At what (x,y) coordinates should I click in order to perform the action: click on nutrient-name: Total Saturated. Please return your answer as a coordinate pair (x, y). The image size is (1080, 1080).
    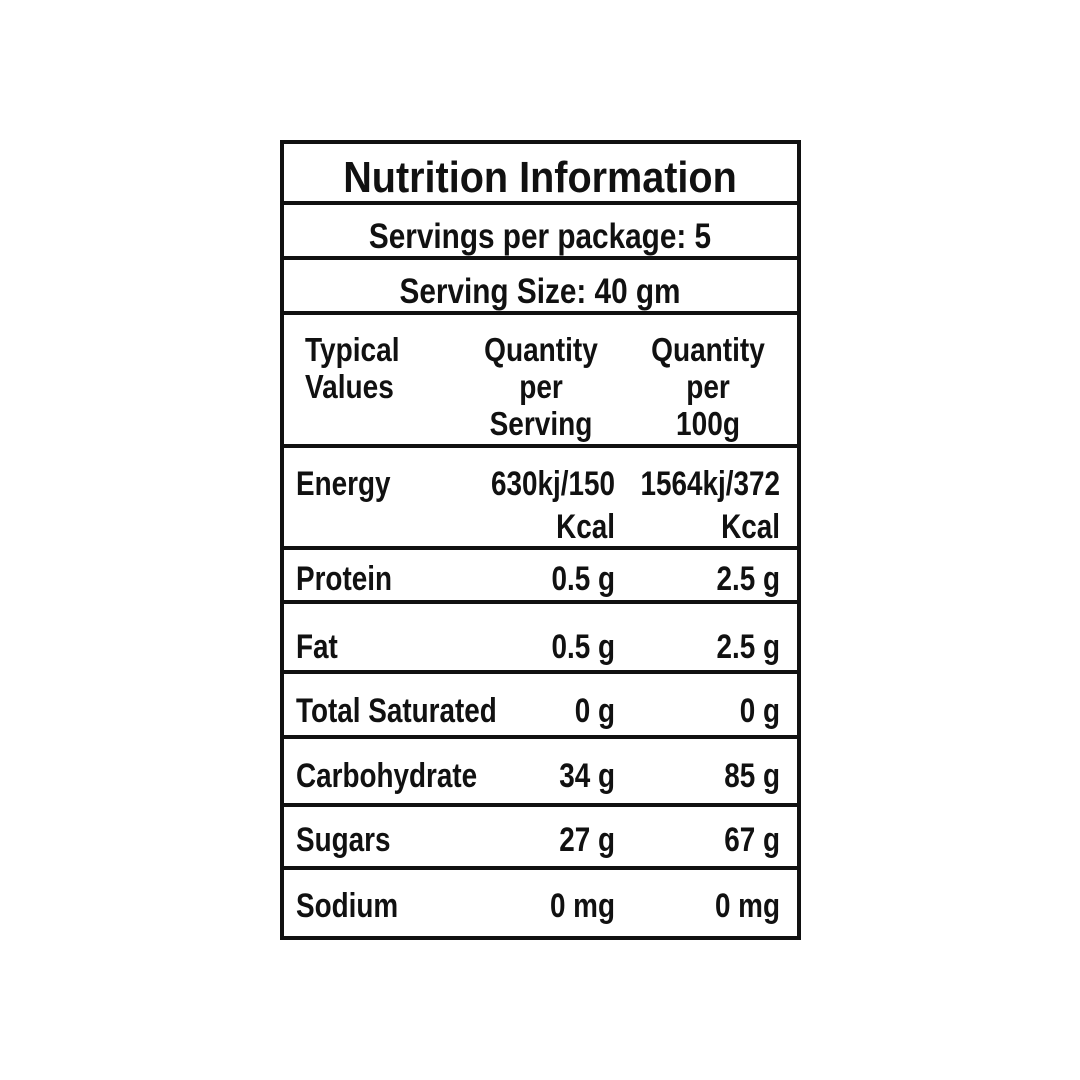
    Looking at the image, I should click on (396, 710).